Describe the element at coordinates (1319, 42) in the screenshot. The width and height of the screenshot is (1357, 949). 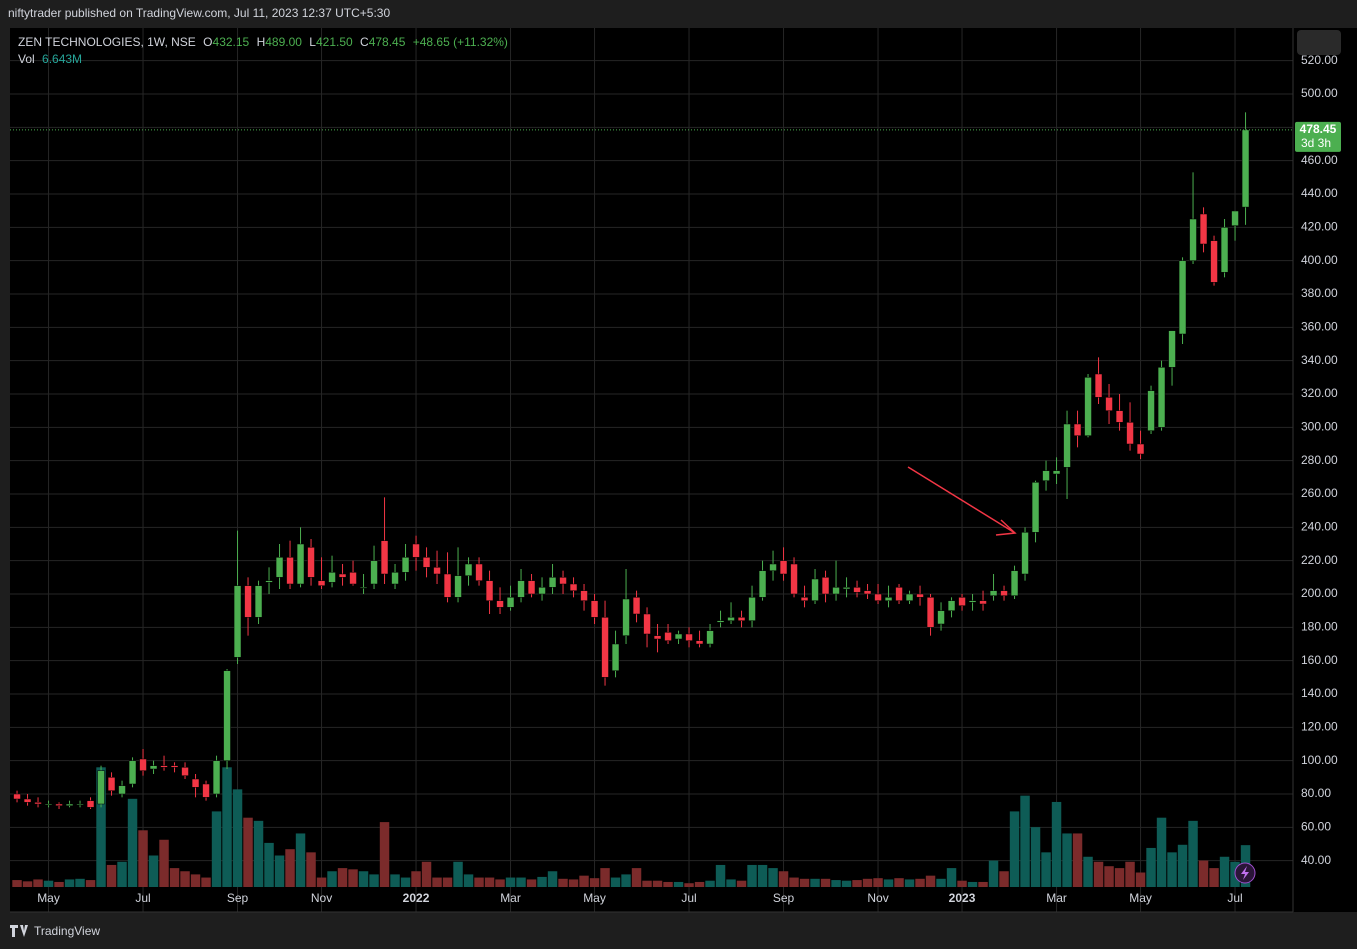
I see `settings-button` at that location.